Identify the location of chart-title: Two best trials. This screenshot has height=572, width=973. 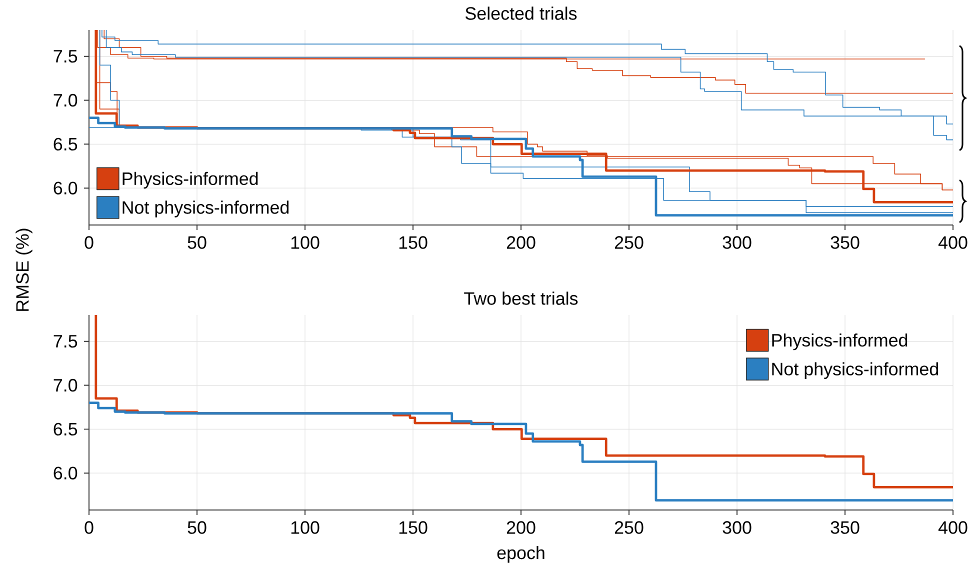
(521, 298).